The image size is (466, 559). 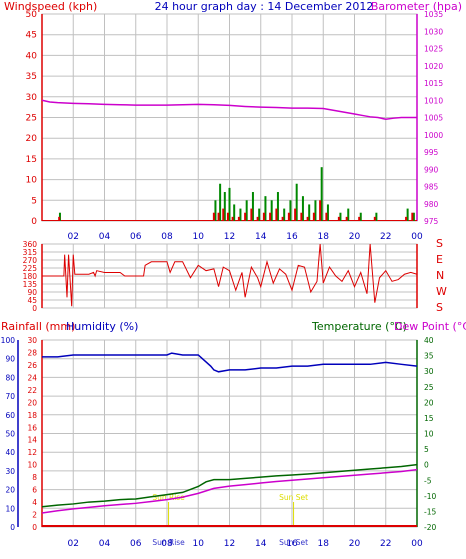 I want to click on x-tick-label: 12, so click(x=229, y=544).